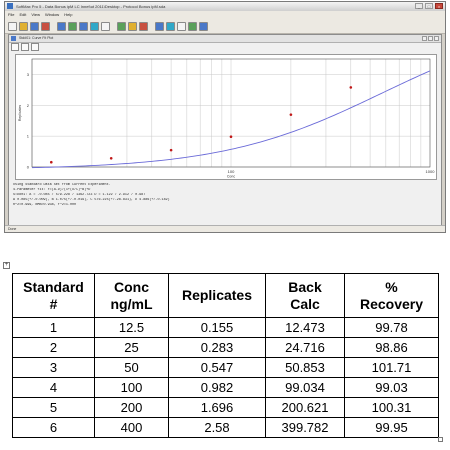  What do you see at coordinates (159, 26) in the screenshot?
I see `read-icon` at bounding box center [159, 26].